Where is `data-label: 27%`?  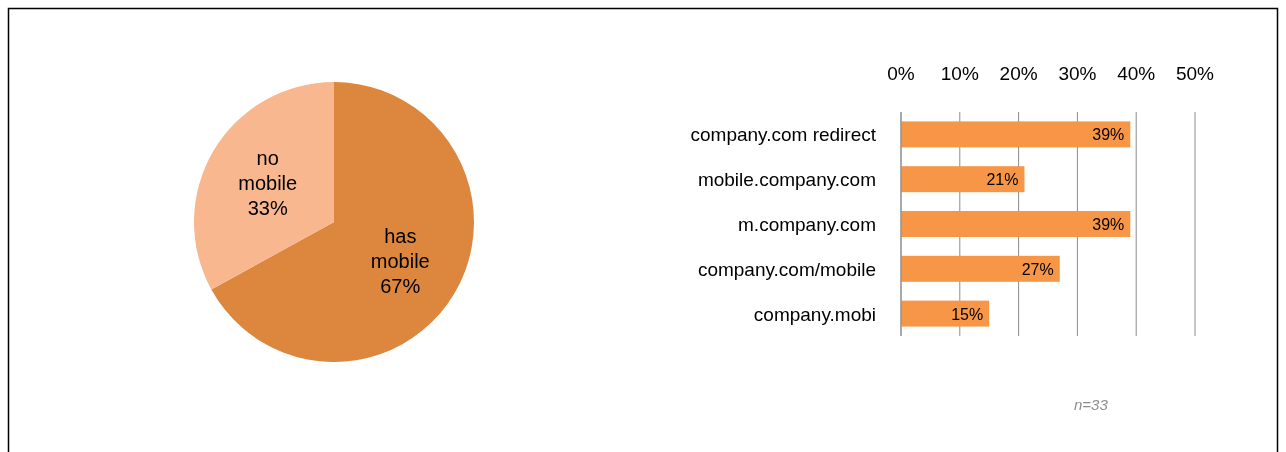
data-label: 27% is located at coordinates (1037, 269).